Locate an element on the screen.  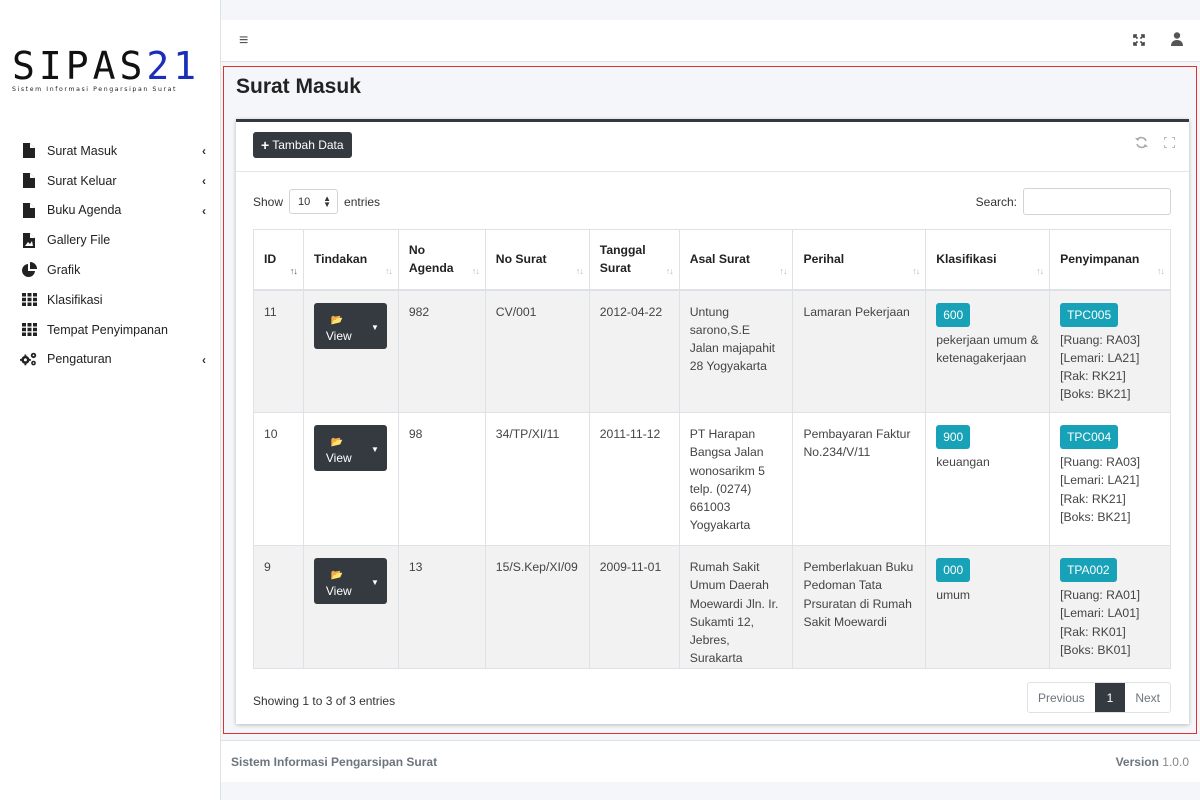
cell-perihal: Lamaran Pekerjaan is located at coordinates (859, 351).